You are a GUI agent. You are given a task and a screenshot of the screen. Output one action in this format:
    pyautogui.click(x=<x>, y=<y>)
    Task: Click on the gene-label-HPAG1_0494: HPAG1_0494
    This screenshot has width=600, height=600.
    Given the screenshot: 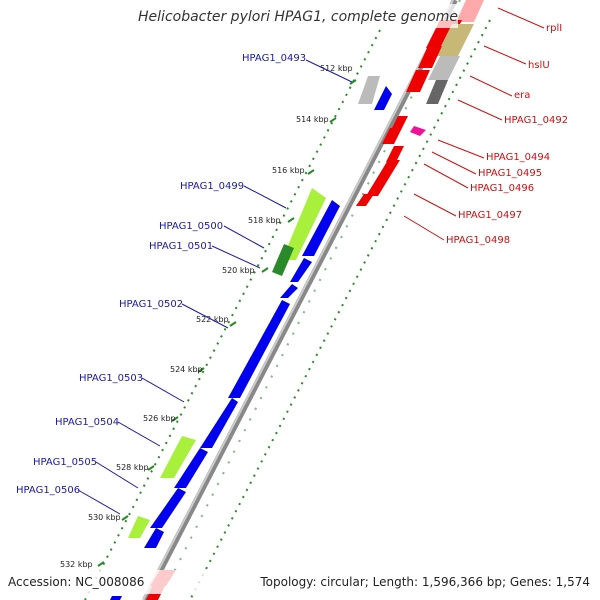 What is the action you would take?
    pyautogui.click(x=518, y=157)
    